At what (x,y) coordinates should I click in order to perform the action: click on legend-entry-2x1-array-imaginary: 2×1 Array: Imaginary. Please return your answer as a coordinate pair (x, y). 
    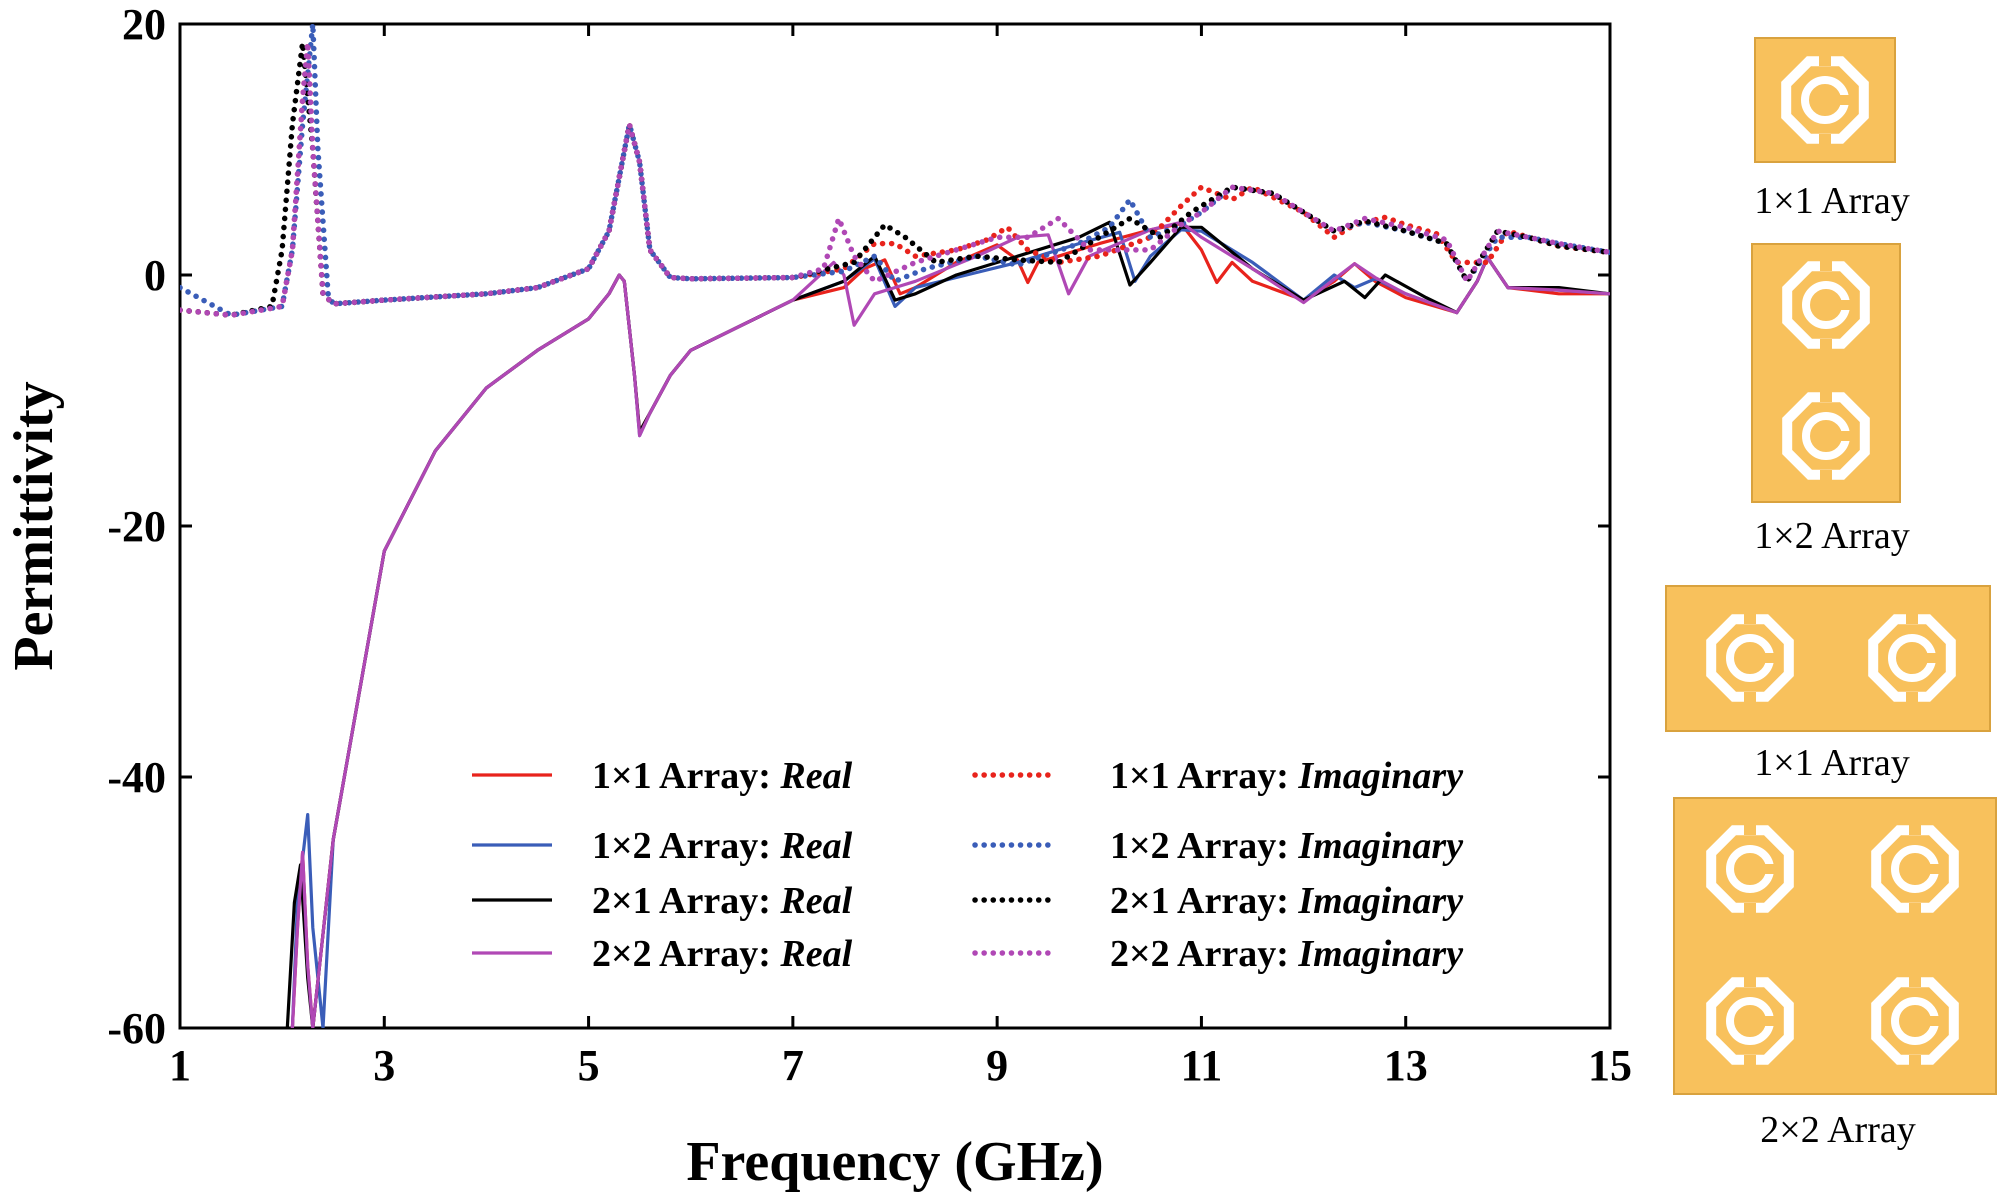
    Looking at the image, I should click on (1217, 901).